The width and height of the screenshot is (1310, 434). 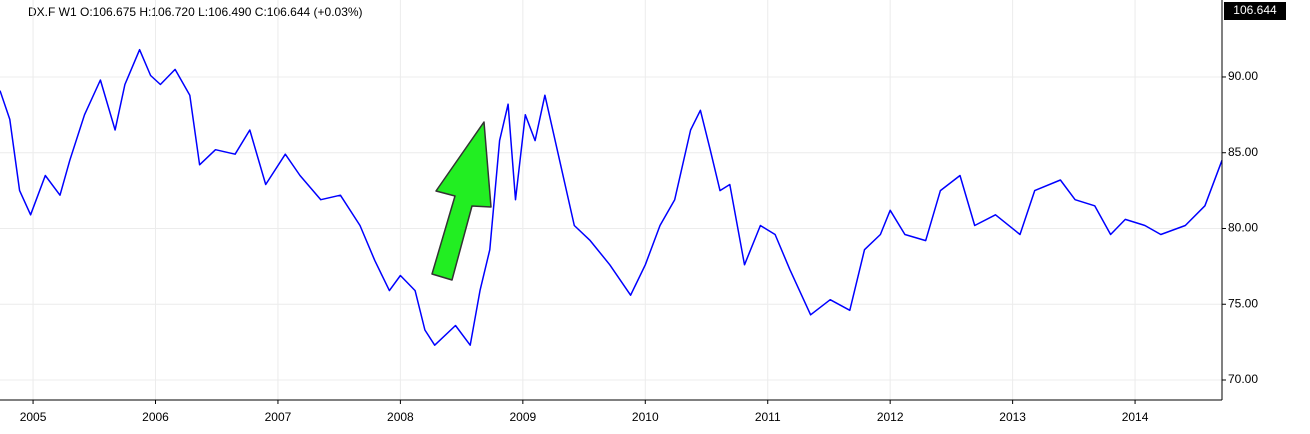 I want to click on x-tick-label: 2014, so click(x=1135, y=417).